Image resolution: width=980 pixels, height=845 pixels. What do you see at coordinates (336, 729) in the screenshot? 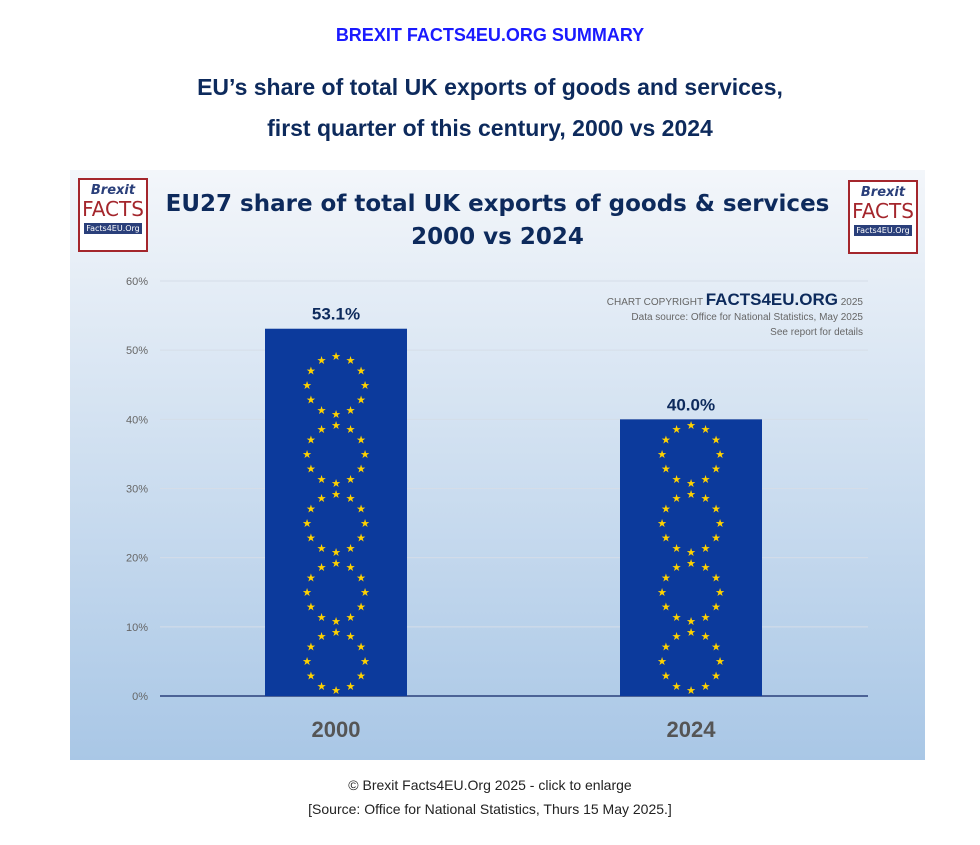
I see `x-tick-label: 2000` at bounding box center [336, 729].